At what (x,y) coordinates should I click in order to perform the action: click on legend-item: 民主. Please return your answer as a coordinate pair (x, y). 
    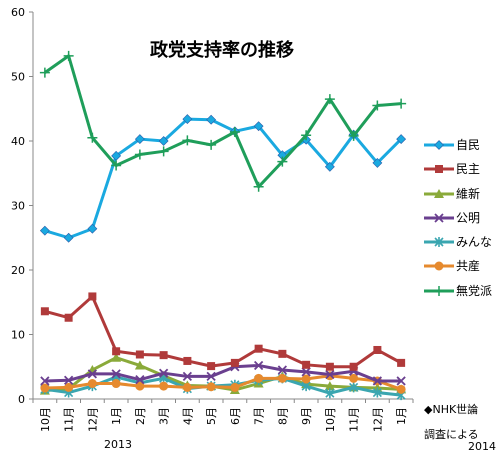
    Looking at the image, I should click on (462, 166).